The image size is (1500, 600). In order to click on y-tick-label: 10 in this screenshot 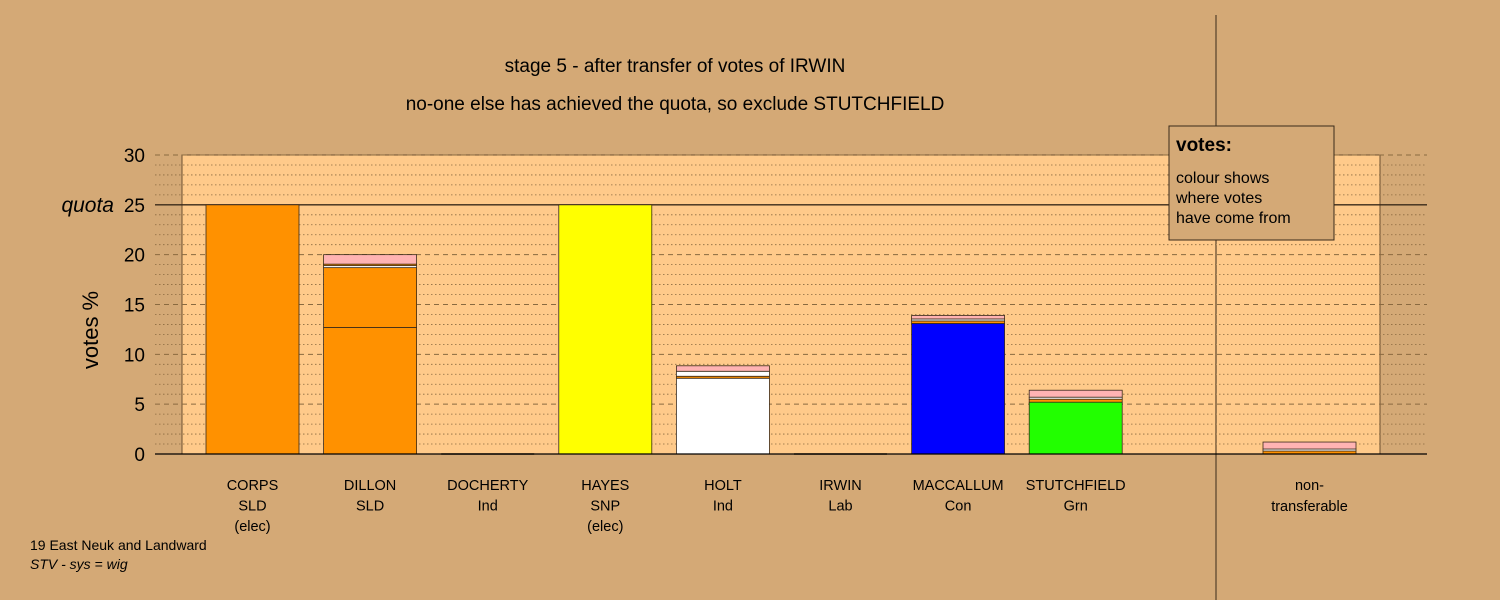, I will do `click(134, 355)`.